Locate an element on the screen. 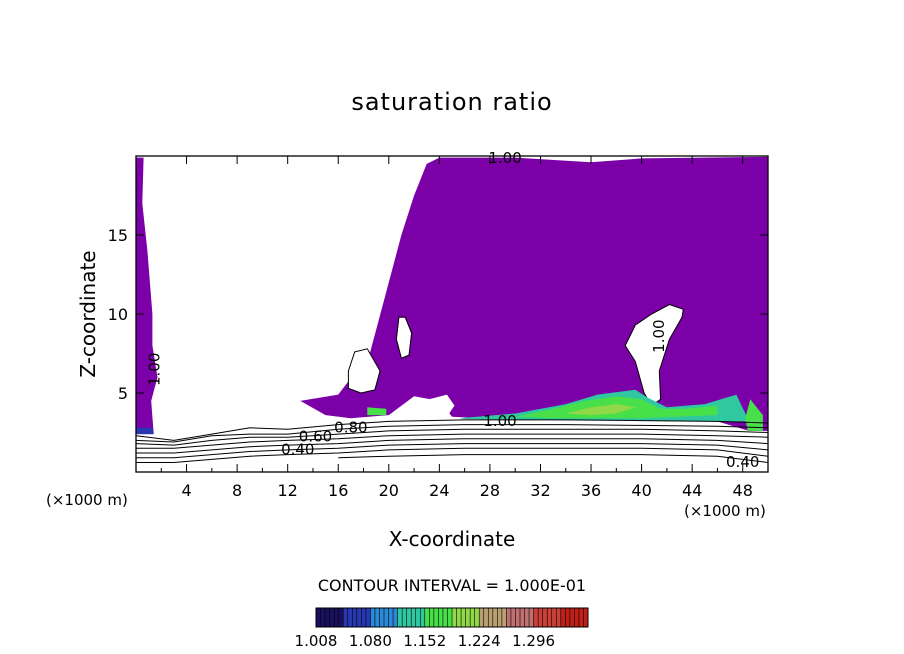 The width and height of the screenshot is (904, 654). saturated-region-left is located at coordinates (147, 296).